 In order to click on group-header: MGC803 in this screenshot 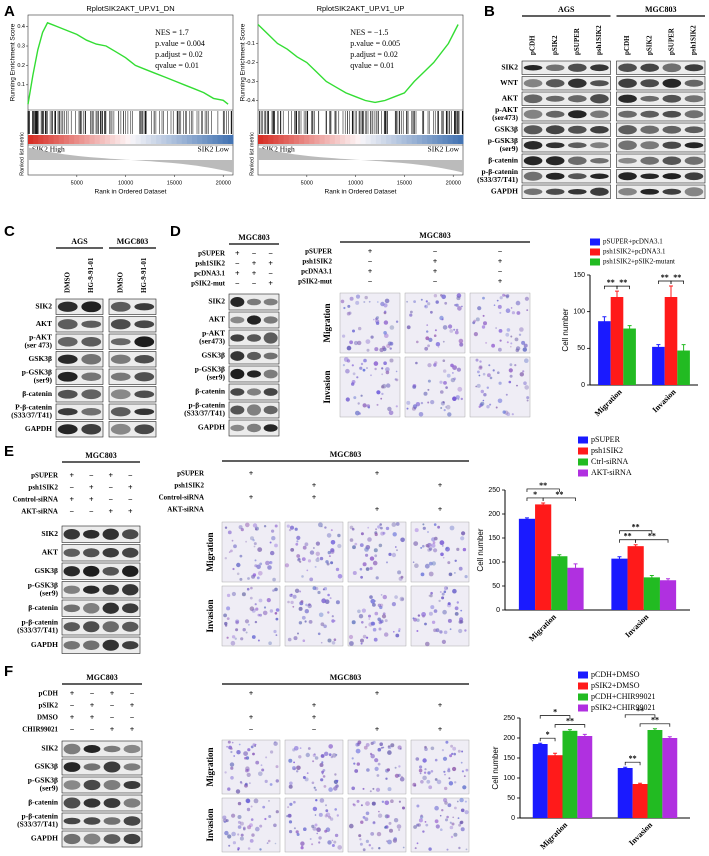, I will do `click(254, 237)`.